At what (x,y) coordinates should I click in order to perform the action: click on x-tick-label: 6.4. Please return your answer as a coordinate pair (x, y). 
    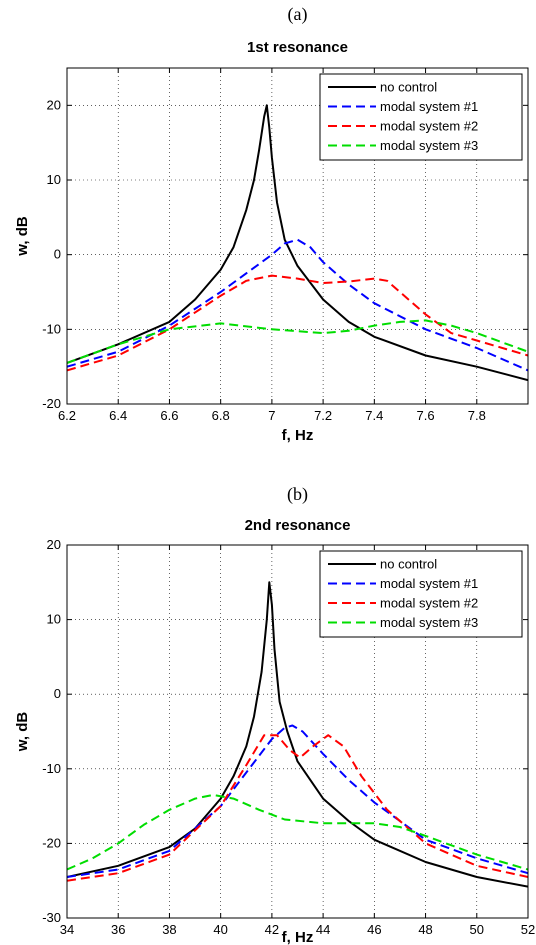
    Looking at the image, I should click on (118, 415).